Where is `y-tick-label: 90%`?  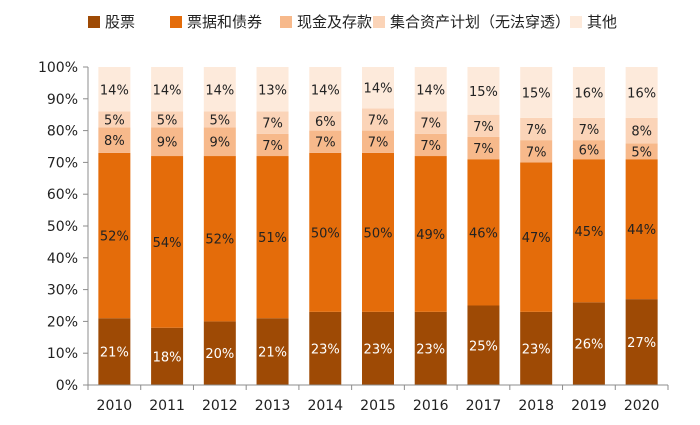
y-tick-label: 90% is located at coordinates (62, 100).